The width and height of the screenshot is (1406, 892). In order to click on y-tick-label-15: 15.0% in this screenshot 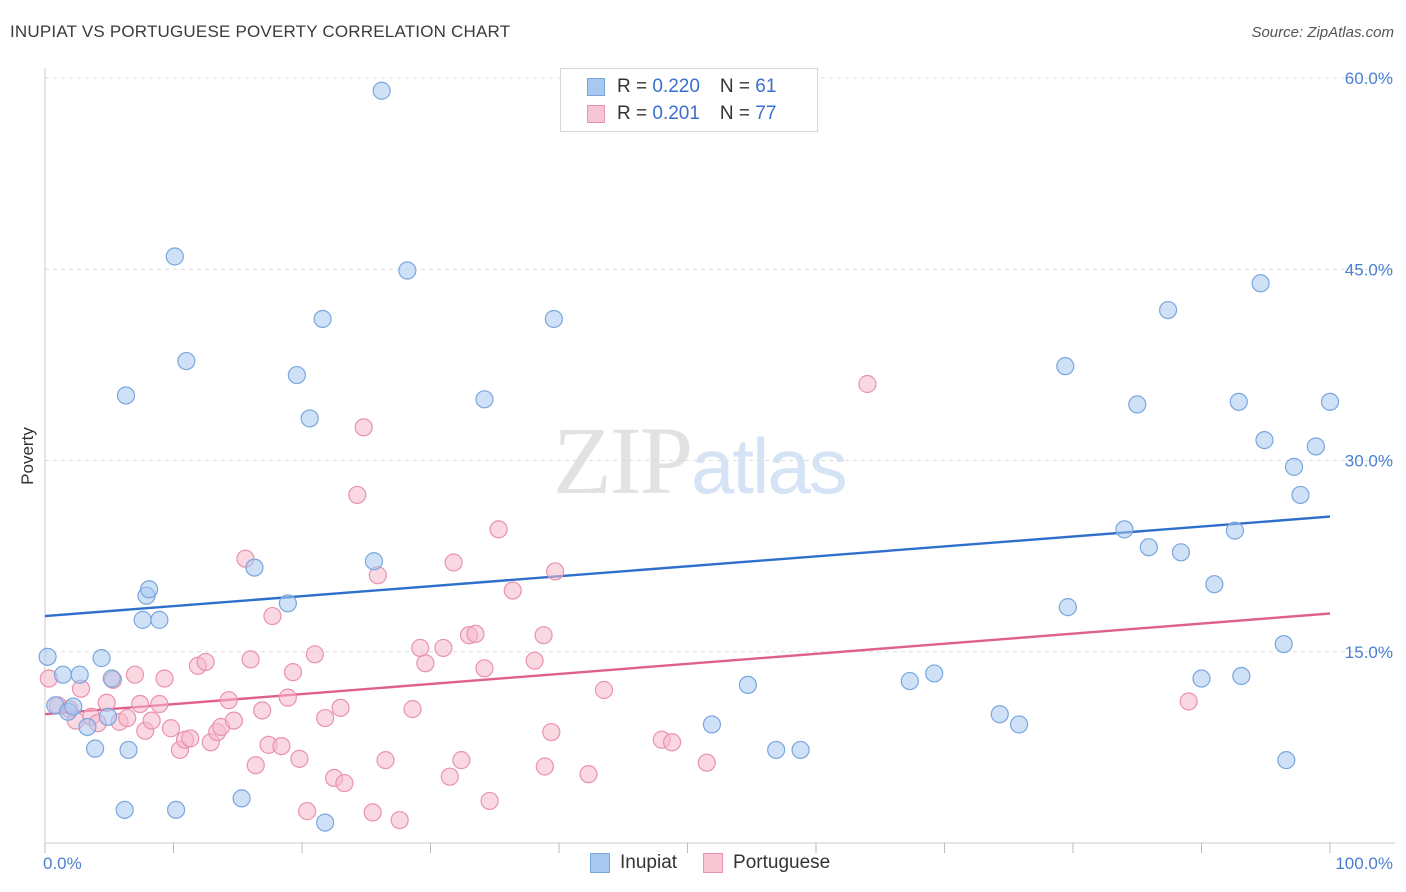, I will do `click(1369, 652)`.